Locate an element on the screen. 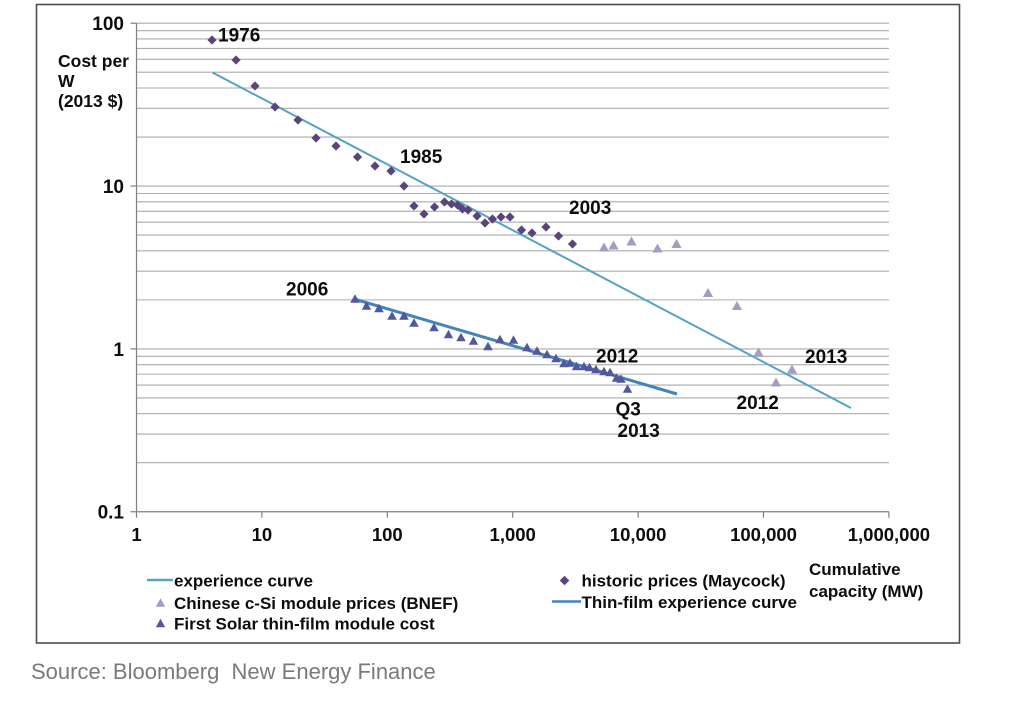 The height and width of the screenshot is (713, 1022). svg-text: 10,000 is located at coordinates (638, 534).